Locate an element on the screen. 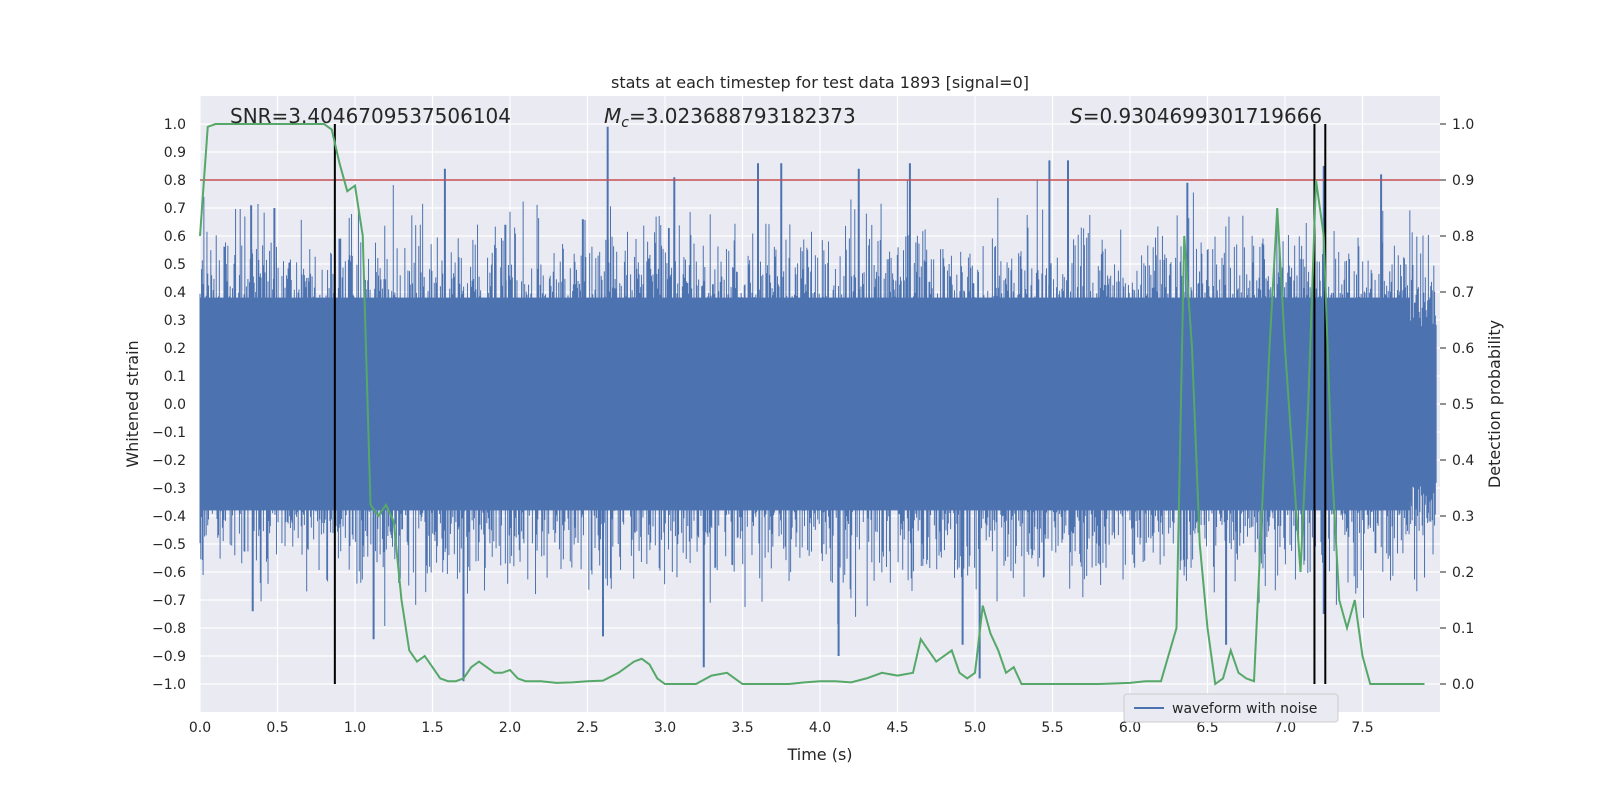 This screenshot has height=800, width=1600. x-tick-label: 7.0 is located at coordinates (1285, 728).